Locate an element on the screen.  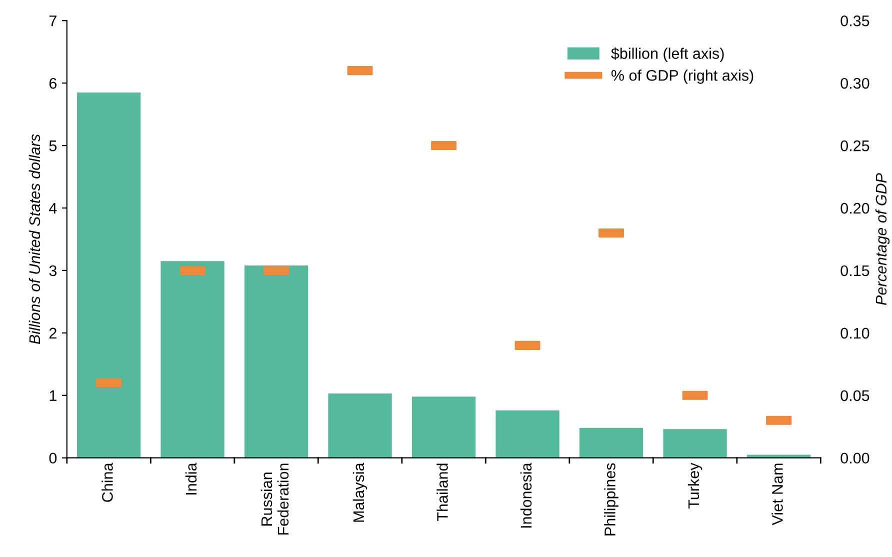
y-tick-label: 7 is located at coordinates (52, 21).